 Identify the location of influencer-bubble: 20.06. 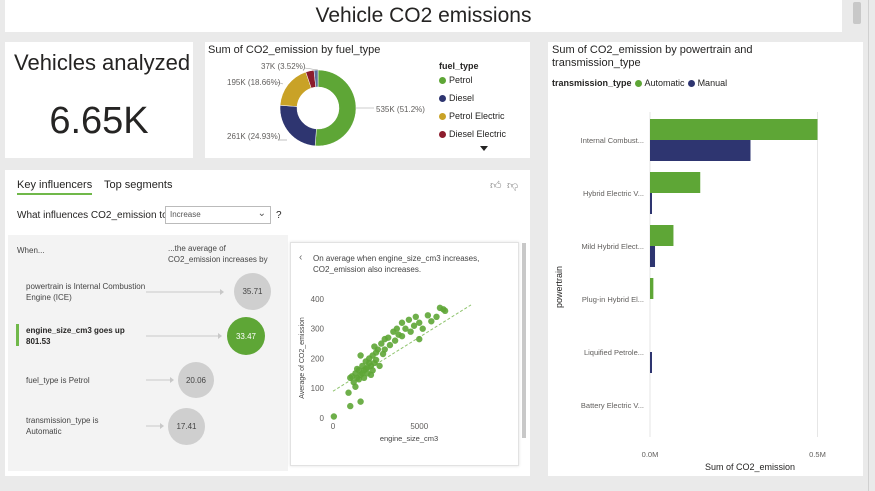
(196, 380).